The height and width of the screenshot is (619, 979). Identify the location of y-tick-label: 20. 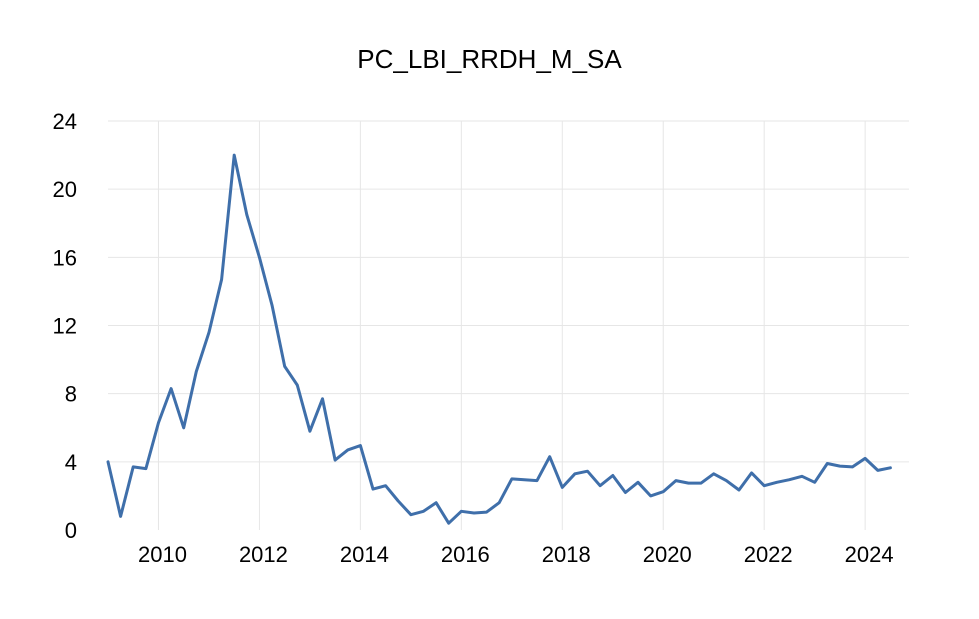
(65, 189).